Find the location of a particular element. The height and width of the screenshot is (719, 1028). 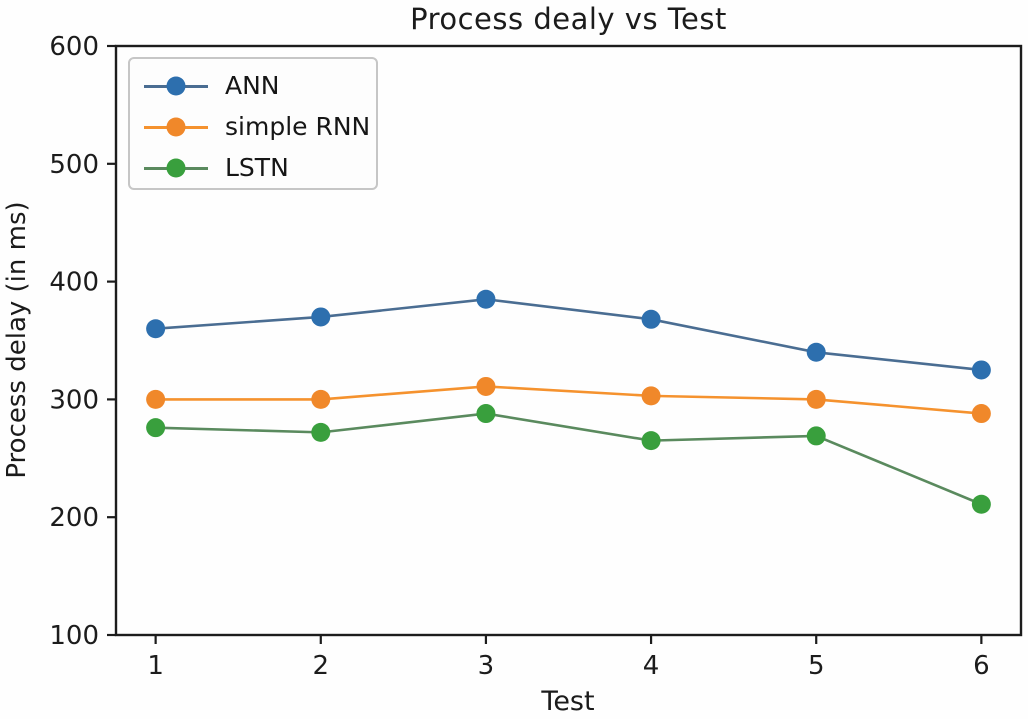

x-tick-label: 1 is located at coordinates (155, 666).